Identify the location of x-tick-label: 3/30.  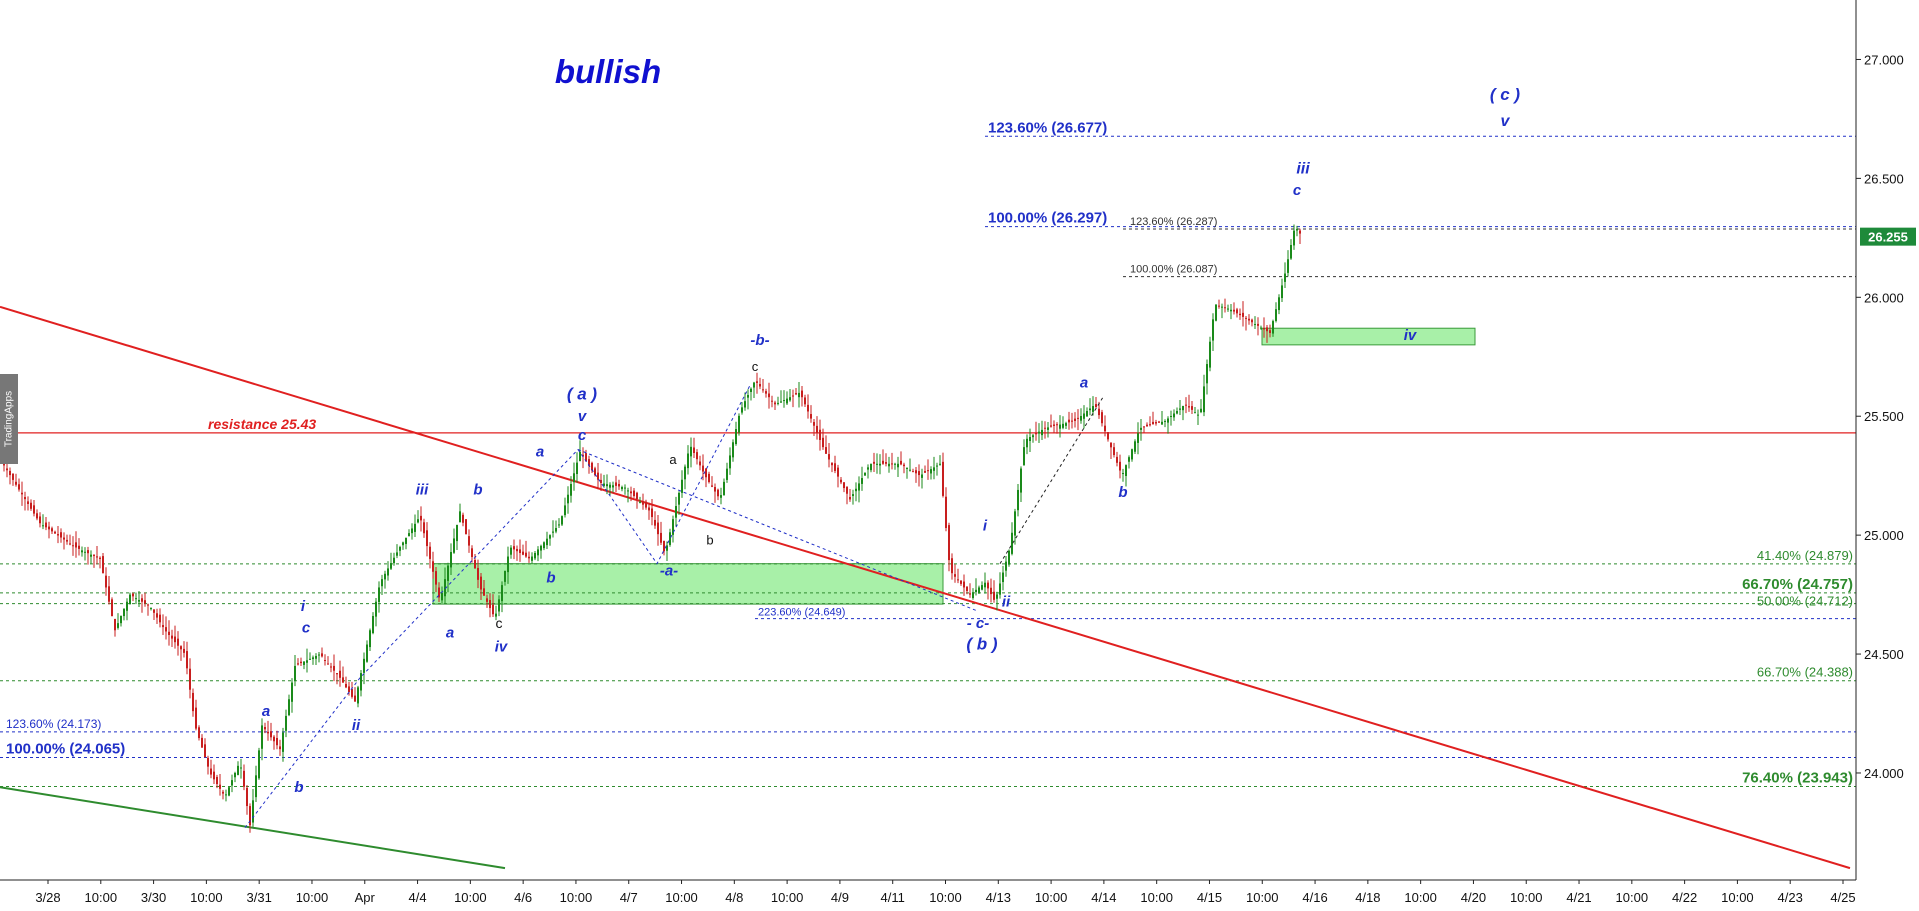
(153, 897).